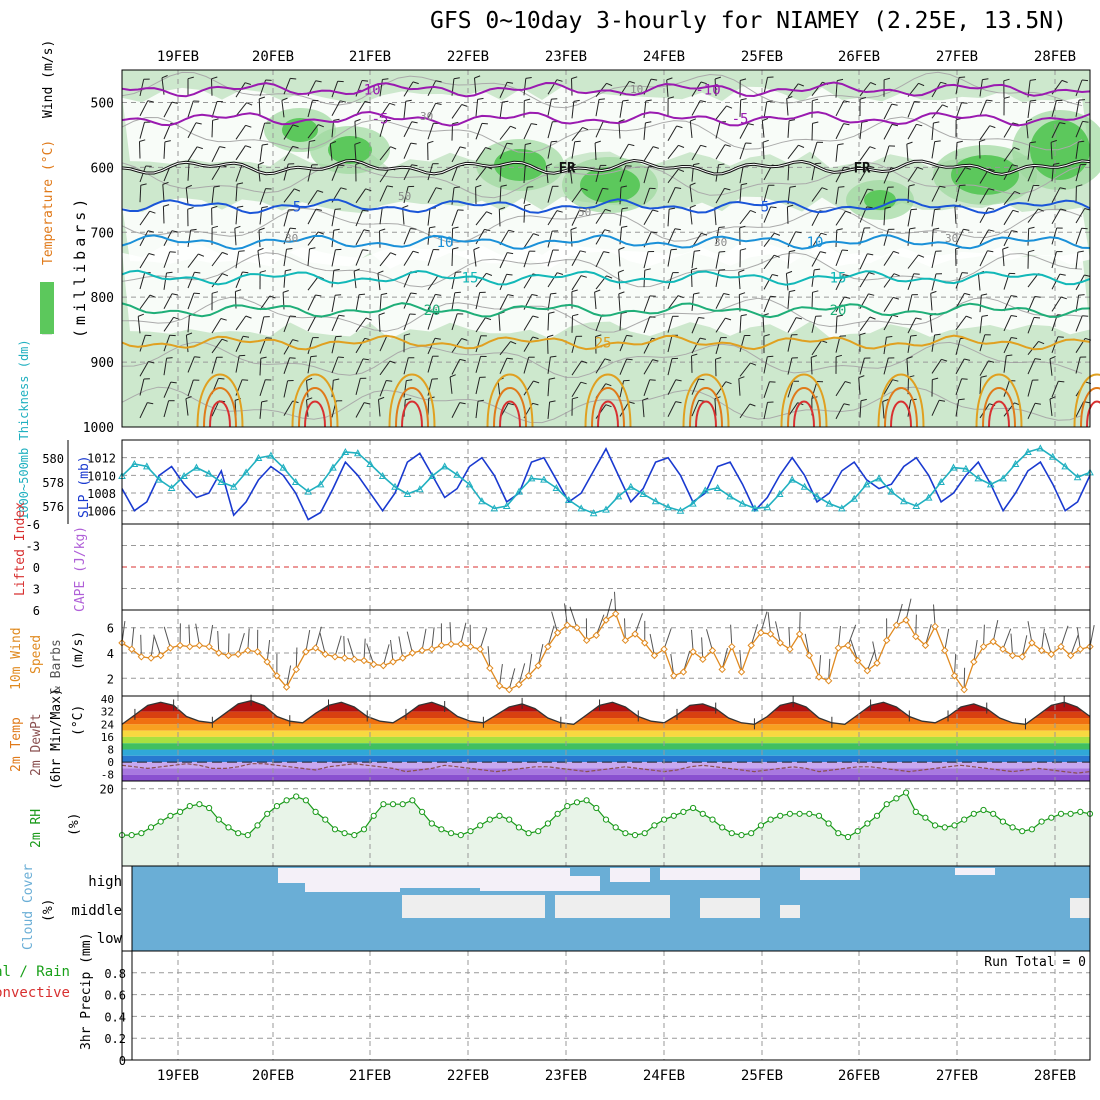 The height and width of the screenshot is (1100, 1100). What do you see at coordinates (102, 298) in the screenshot?
I see `pressure-tick-label: 800` at bounding box center [102, 298].